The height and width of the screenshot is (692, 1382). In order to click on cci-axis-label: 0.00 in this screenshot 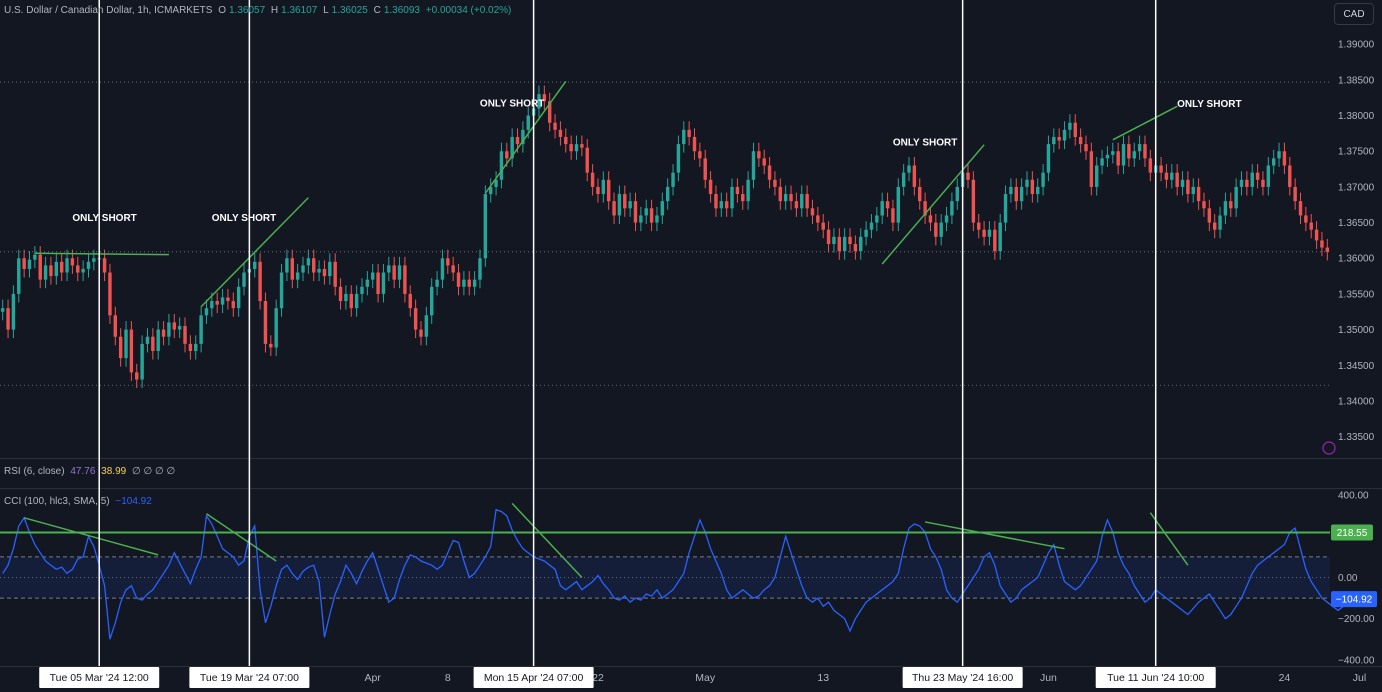, I will do `click(1348, 578)`.